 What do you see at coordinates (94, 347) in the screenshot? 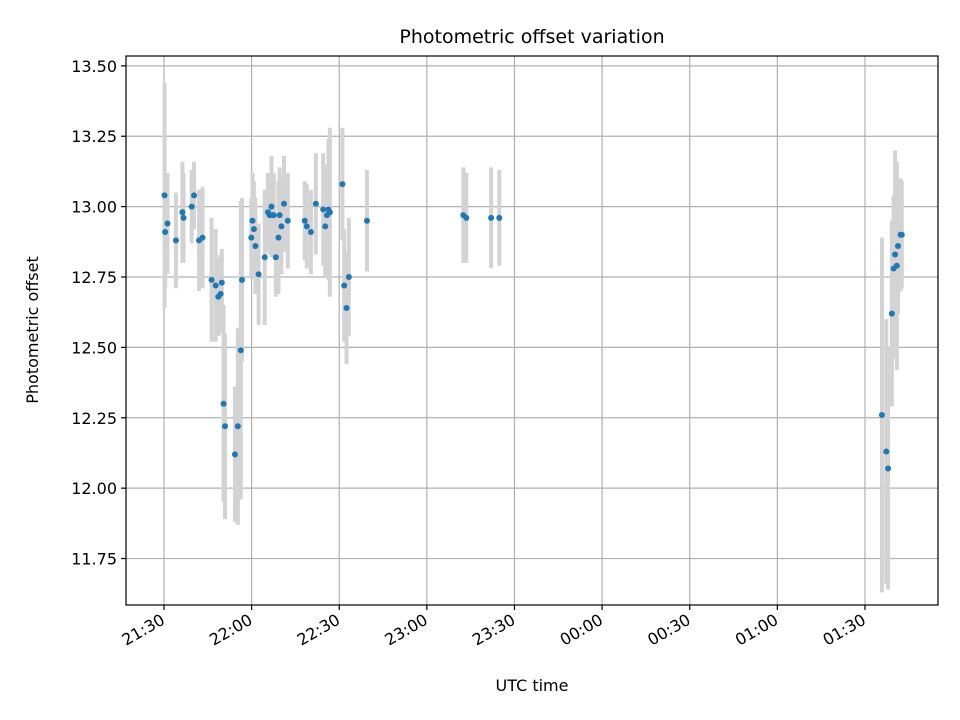
I see `y-tick-label: 12.50` at bounding box center [94, 347].